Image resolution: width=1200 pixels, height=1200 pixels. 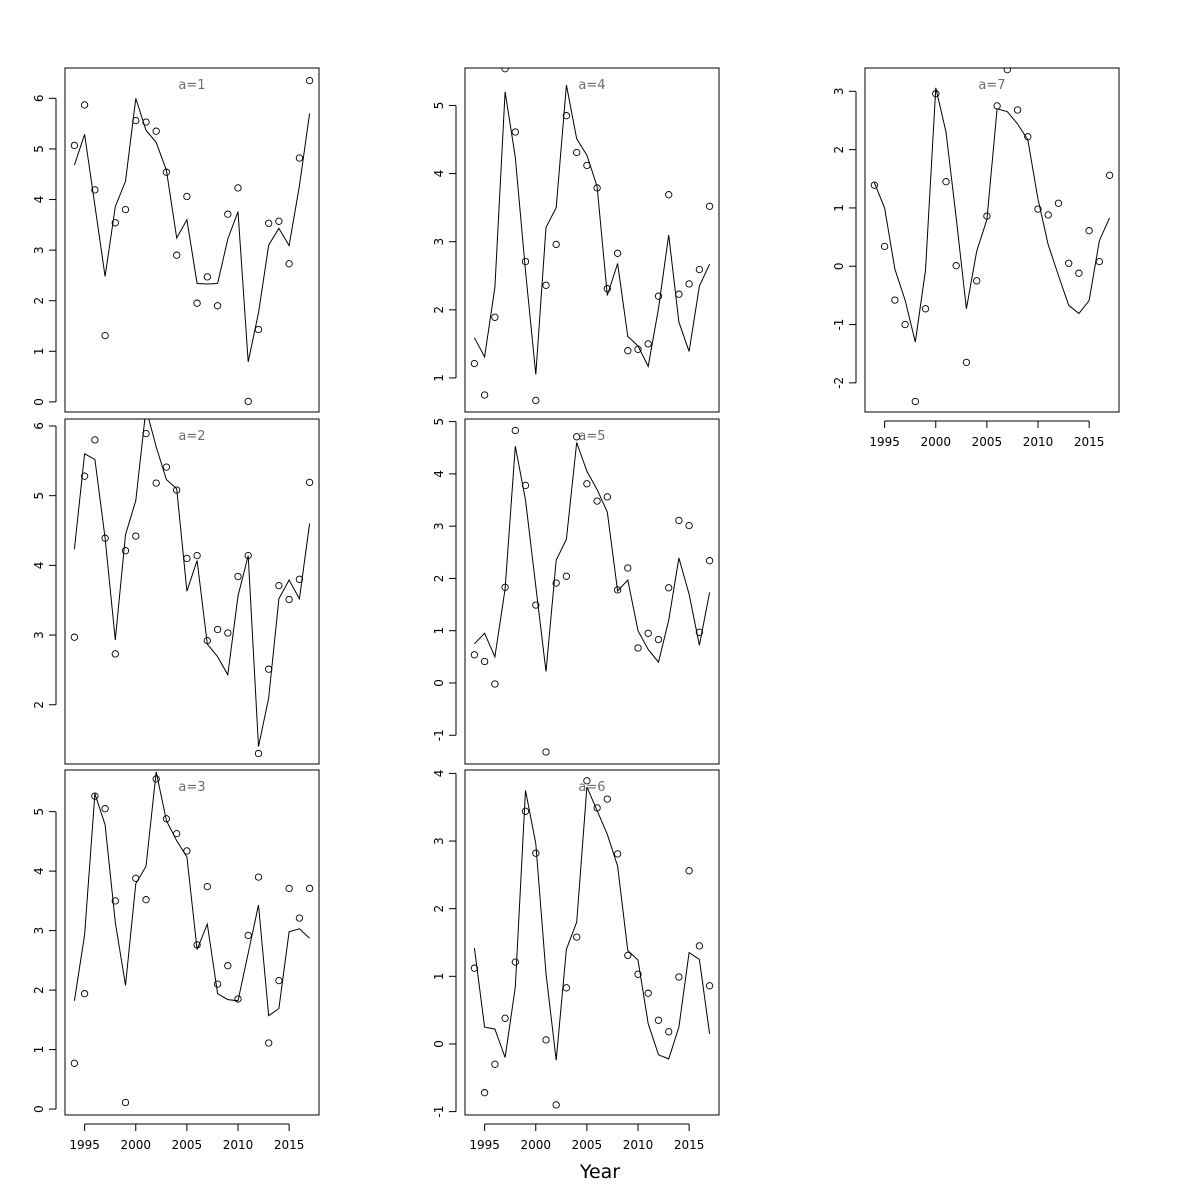 I want to click on panel-3: a=3 0 1 2 3 4 5 1995 2000 2005 2010 2015, so click(x=176, y=960).